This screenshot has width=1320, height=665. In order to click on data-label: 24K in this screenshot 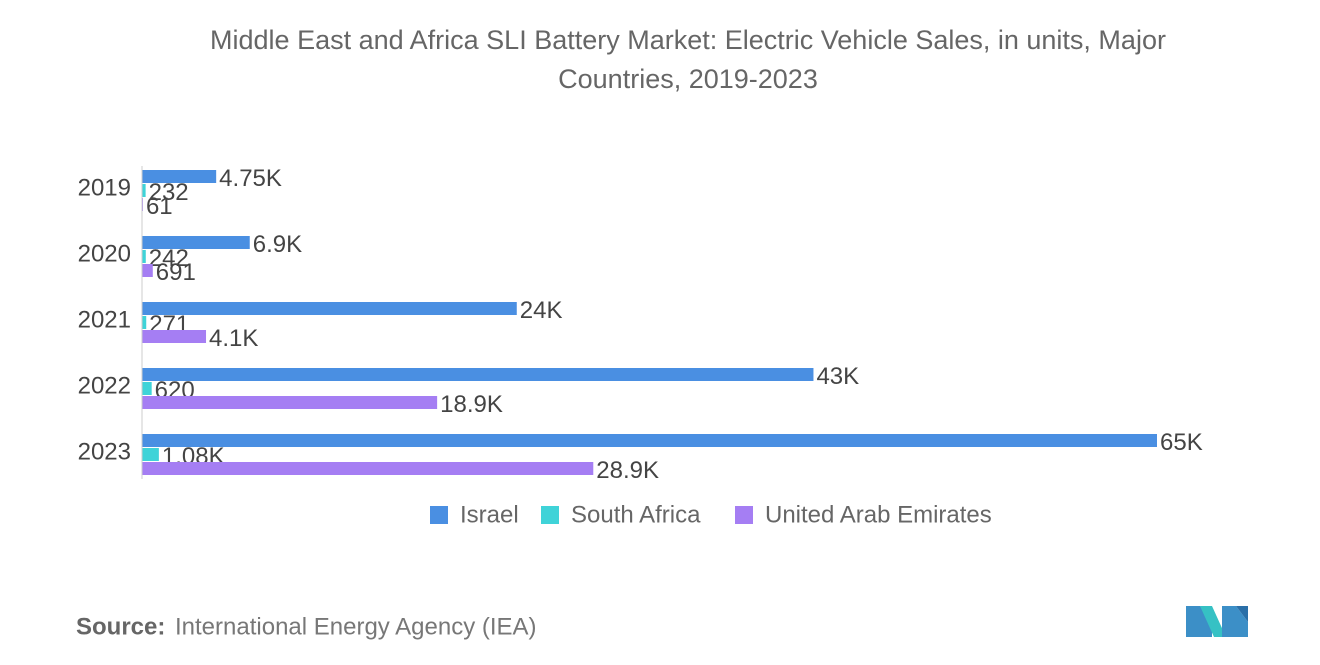, I will do `click(541, 310)`.